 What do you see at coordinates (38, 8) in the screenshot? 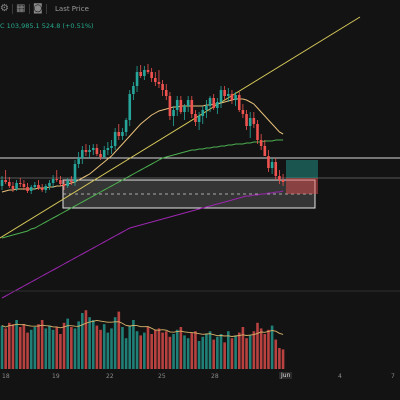
I see `camera-icon: ◙` at bounding box center [38, 8].